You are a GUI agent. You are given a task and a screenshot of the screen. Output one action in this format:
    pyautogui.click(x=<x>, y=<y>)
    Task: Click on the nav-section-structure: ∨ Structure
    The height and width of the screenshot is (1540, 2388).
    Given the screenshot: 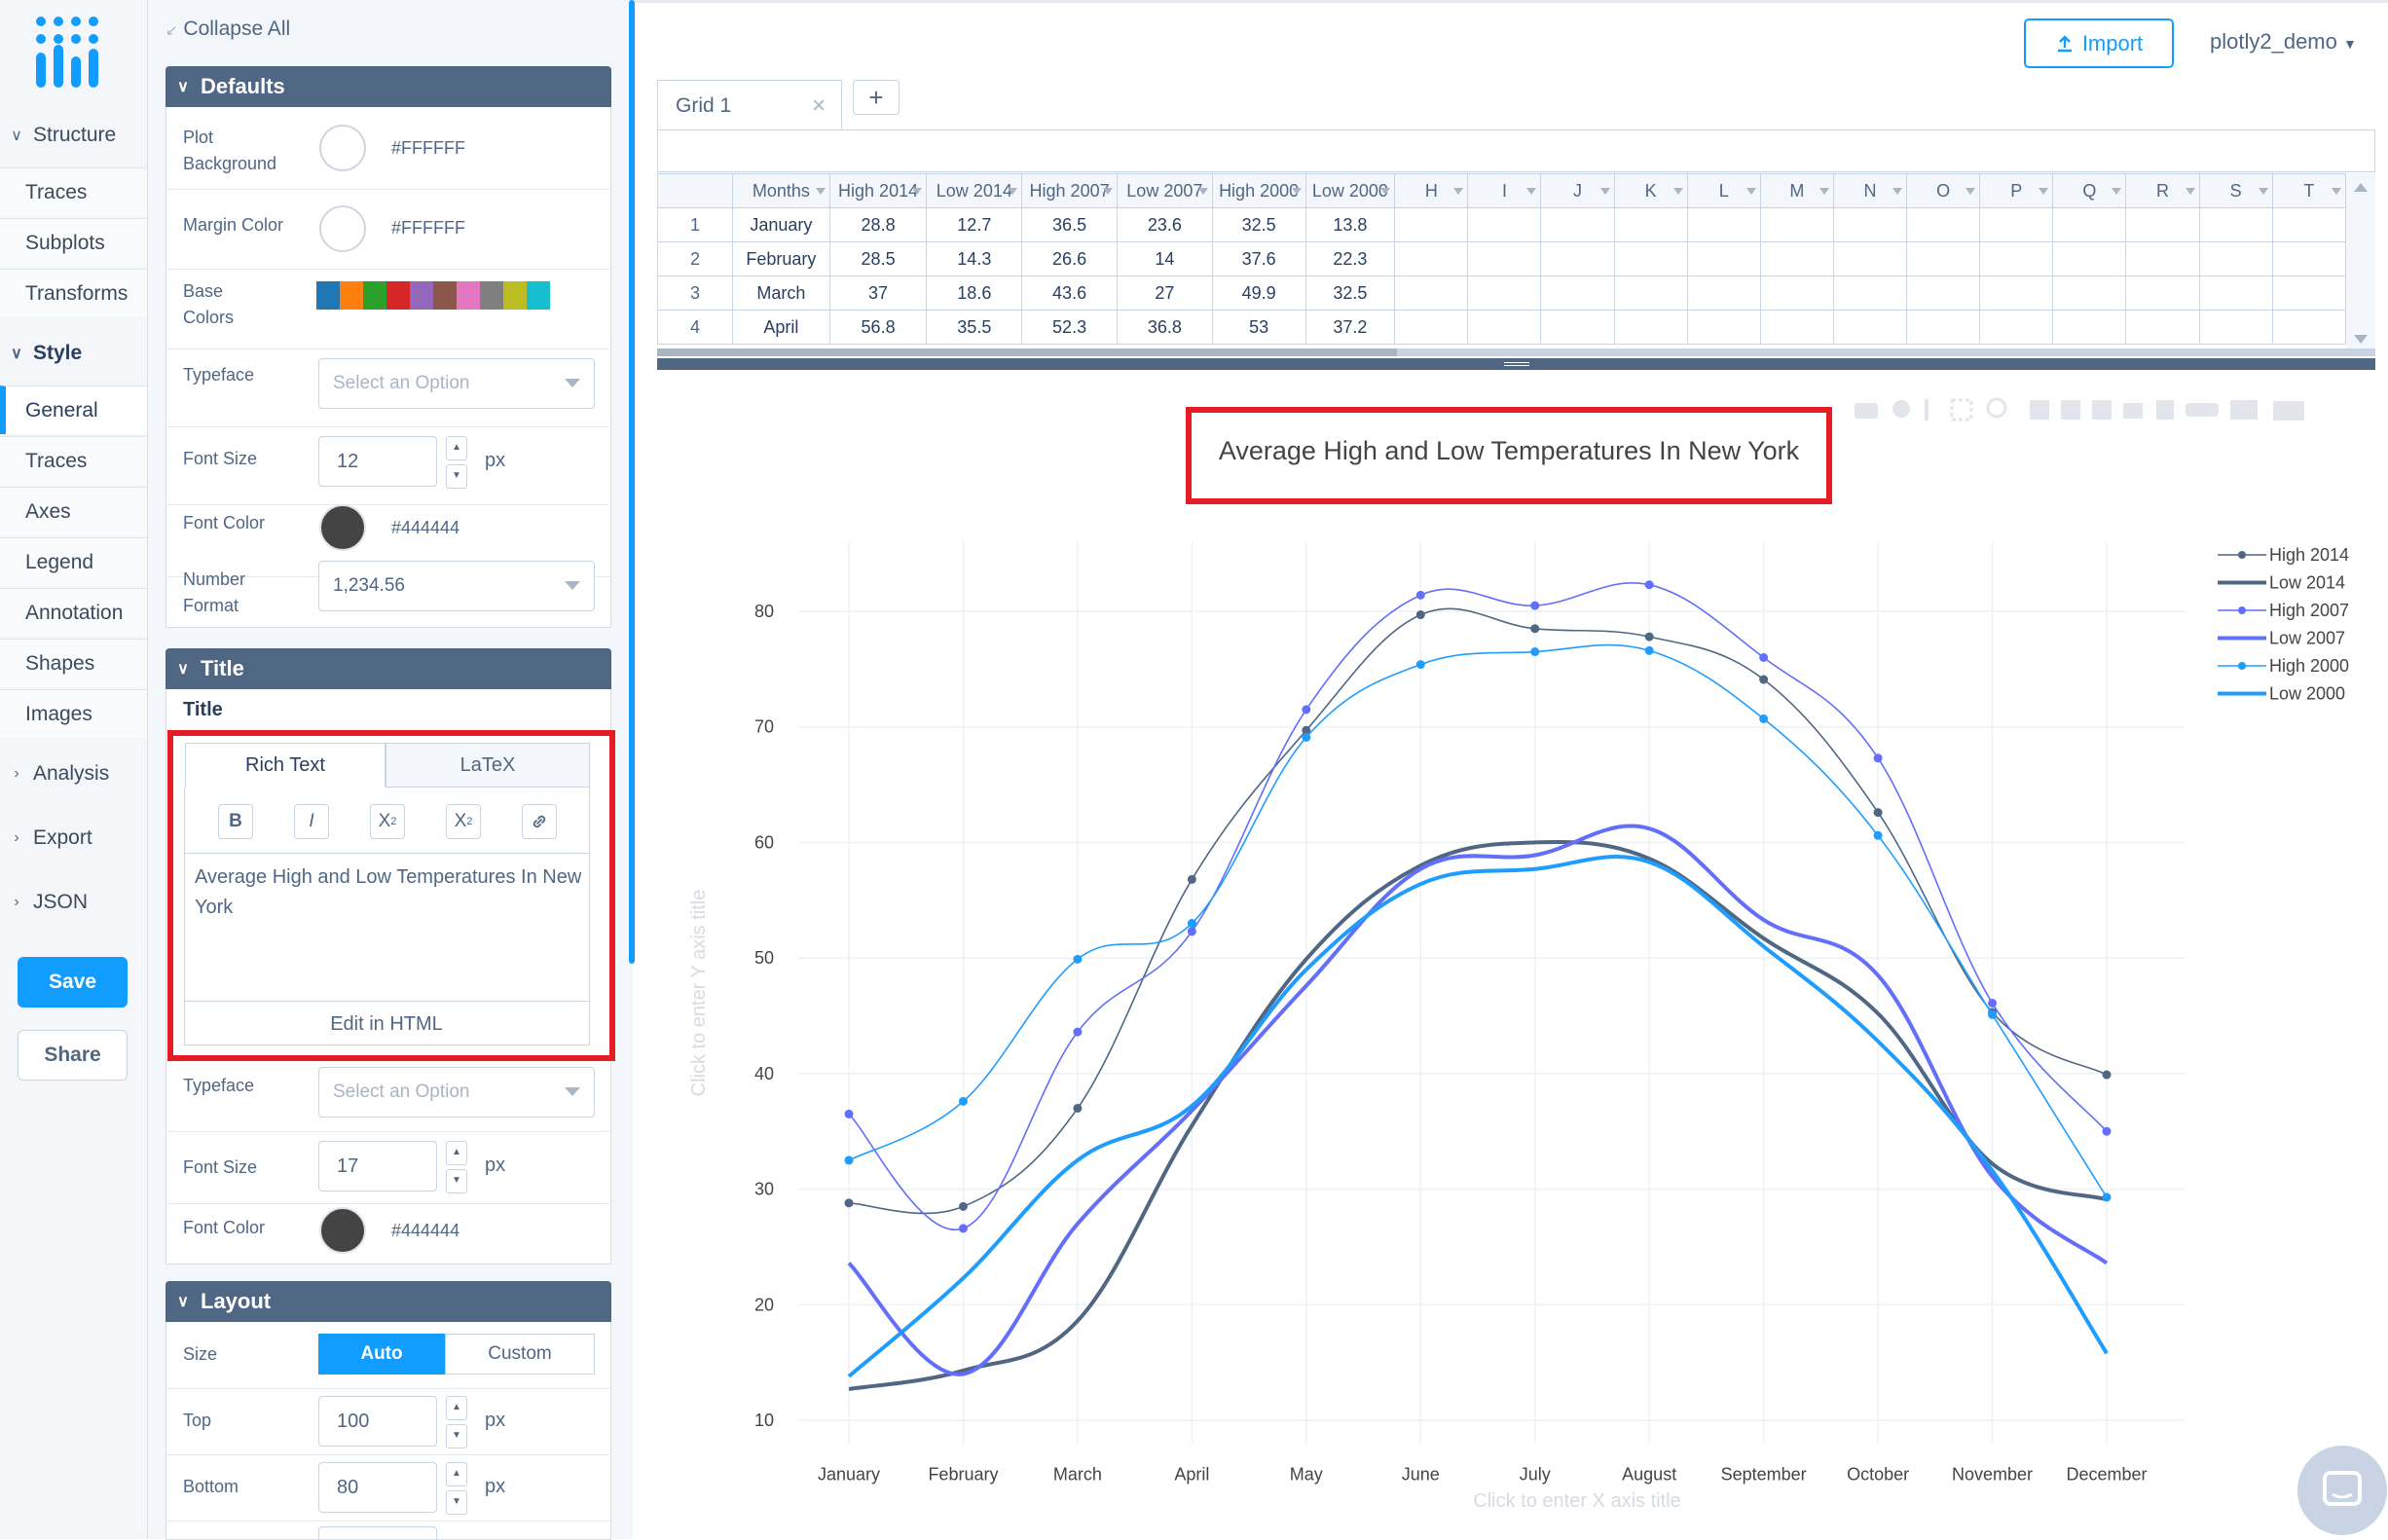 What is the action you would take?
    pyautogui.click(x=74, y=136)
    